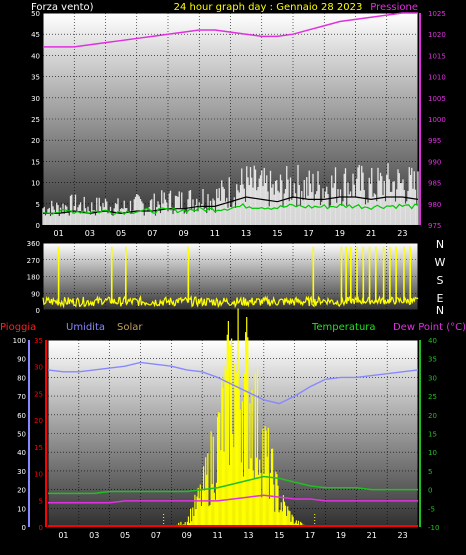  I want to click on panel1-x-tick-label: 23, so click(402, 233).